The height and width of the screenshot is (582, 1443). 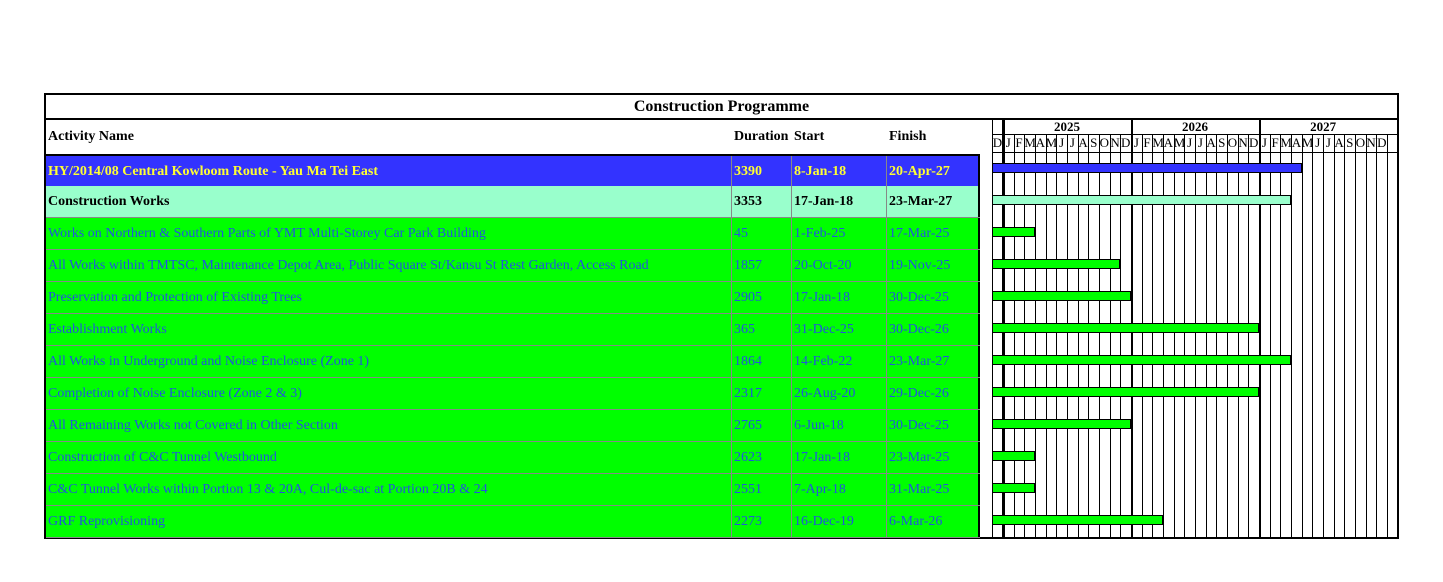 I want to click on header-finish: Finish, so click(x=908, y=136).